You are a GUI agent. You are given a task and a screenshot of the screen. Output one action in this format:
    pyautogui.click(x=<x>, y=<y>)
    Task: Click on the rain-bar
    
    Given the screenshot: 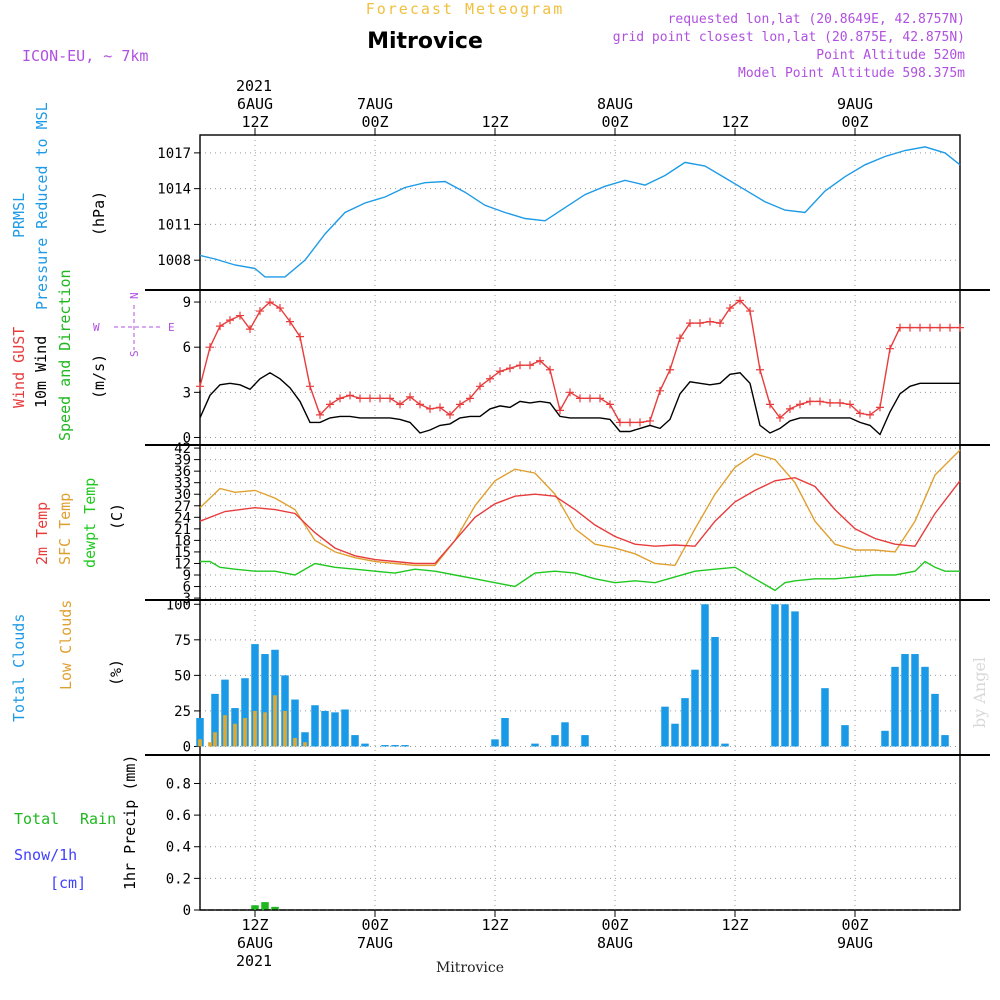 What is the action you would take?
    pyautogui.click(x=265, y=906)
    